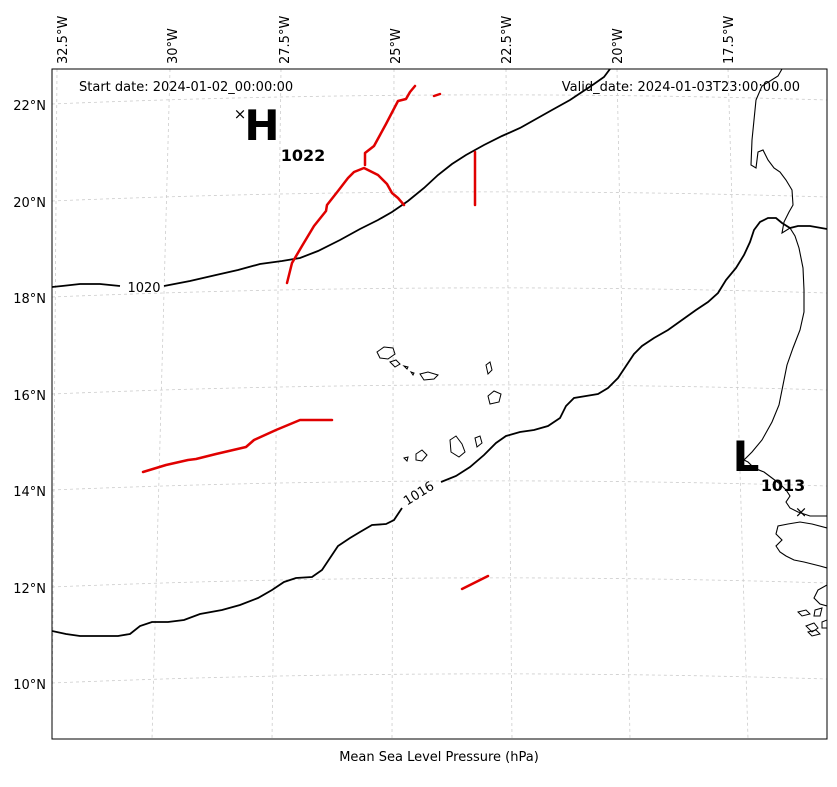 The width and height of the screenshot is (837, 787). I want to click on lon-tick-25w: 25°W, so click(396, 46).